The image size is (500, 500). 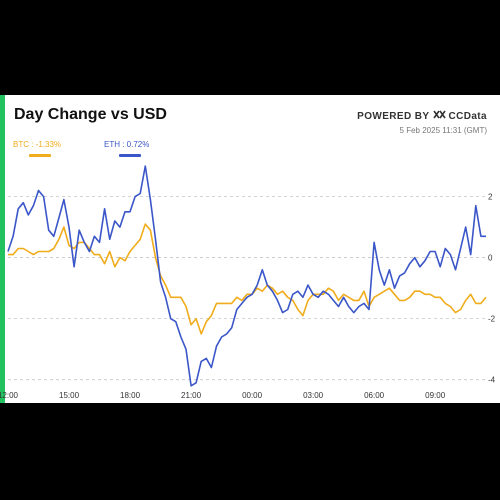 I want to click on powered-by-badge: POWERED BY CCData, so click(x=422, y=116).